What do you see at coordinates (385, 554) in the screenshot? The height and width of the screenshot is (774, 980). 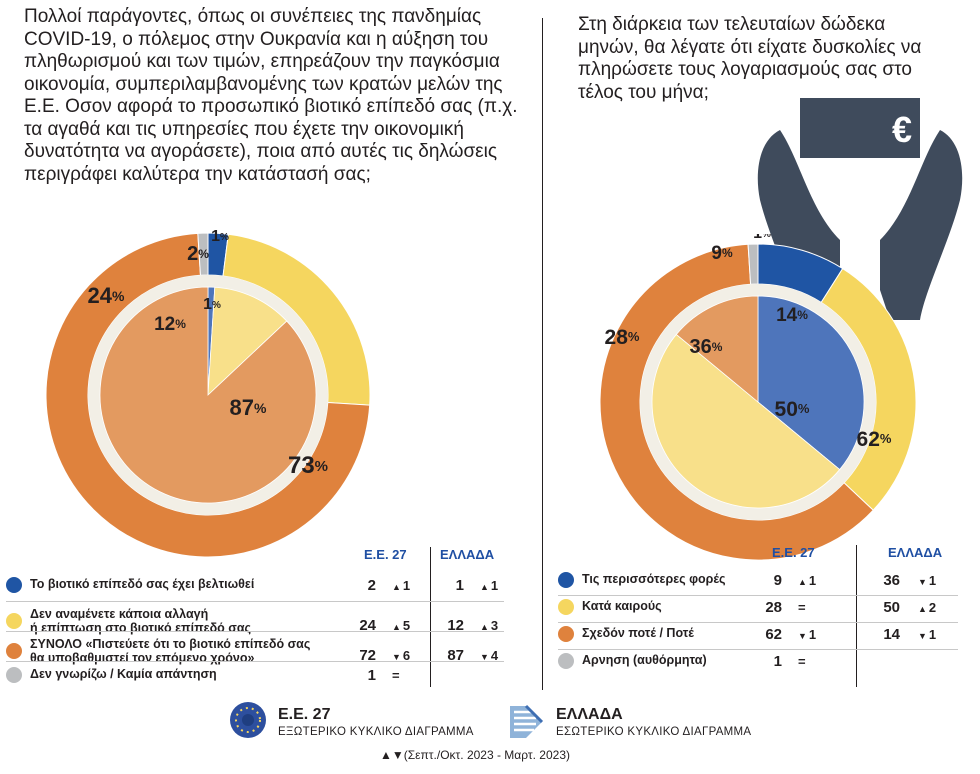 I see `left-table-head-eu: Ε.Ε. 27` at bounding box center [385, 554].